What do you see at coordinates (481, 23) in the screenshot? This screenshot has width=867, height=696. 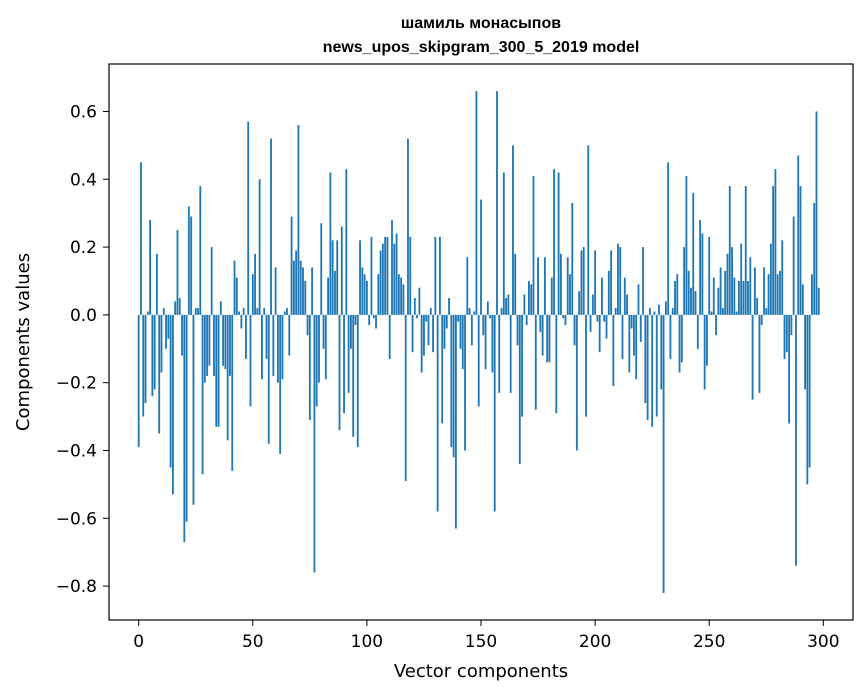 I see `chart-title: шамиль монасыпов` at bounding box center [481, 23].